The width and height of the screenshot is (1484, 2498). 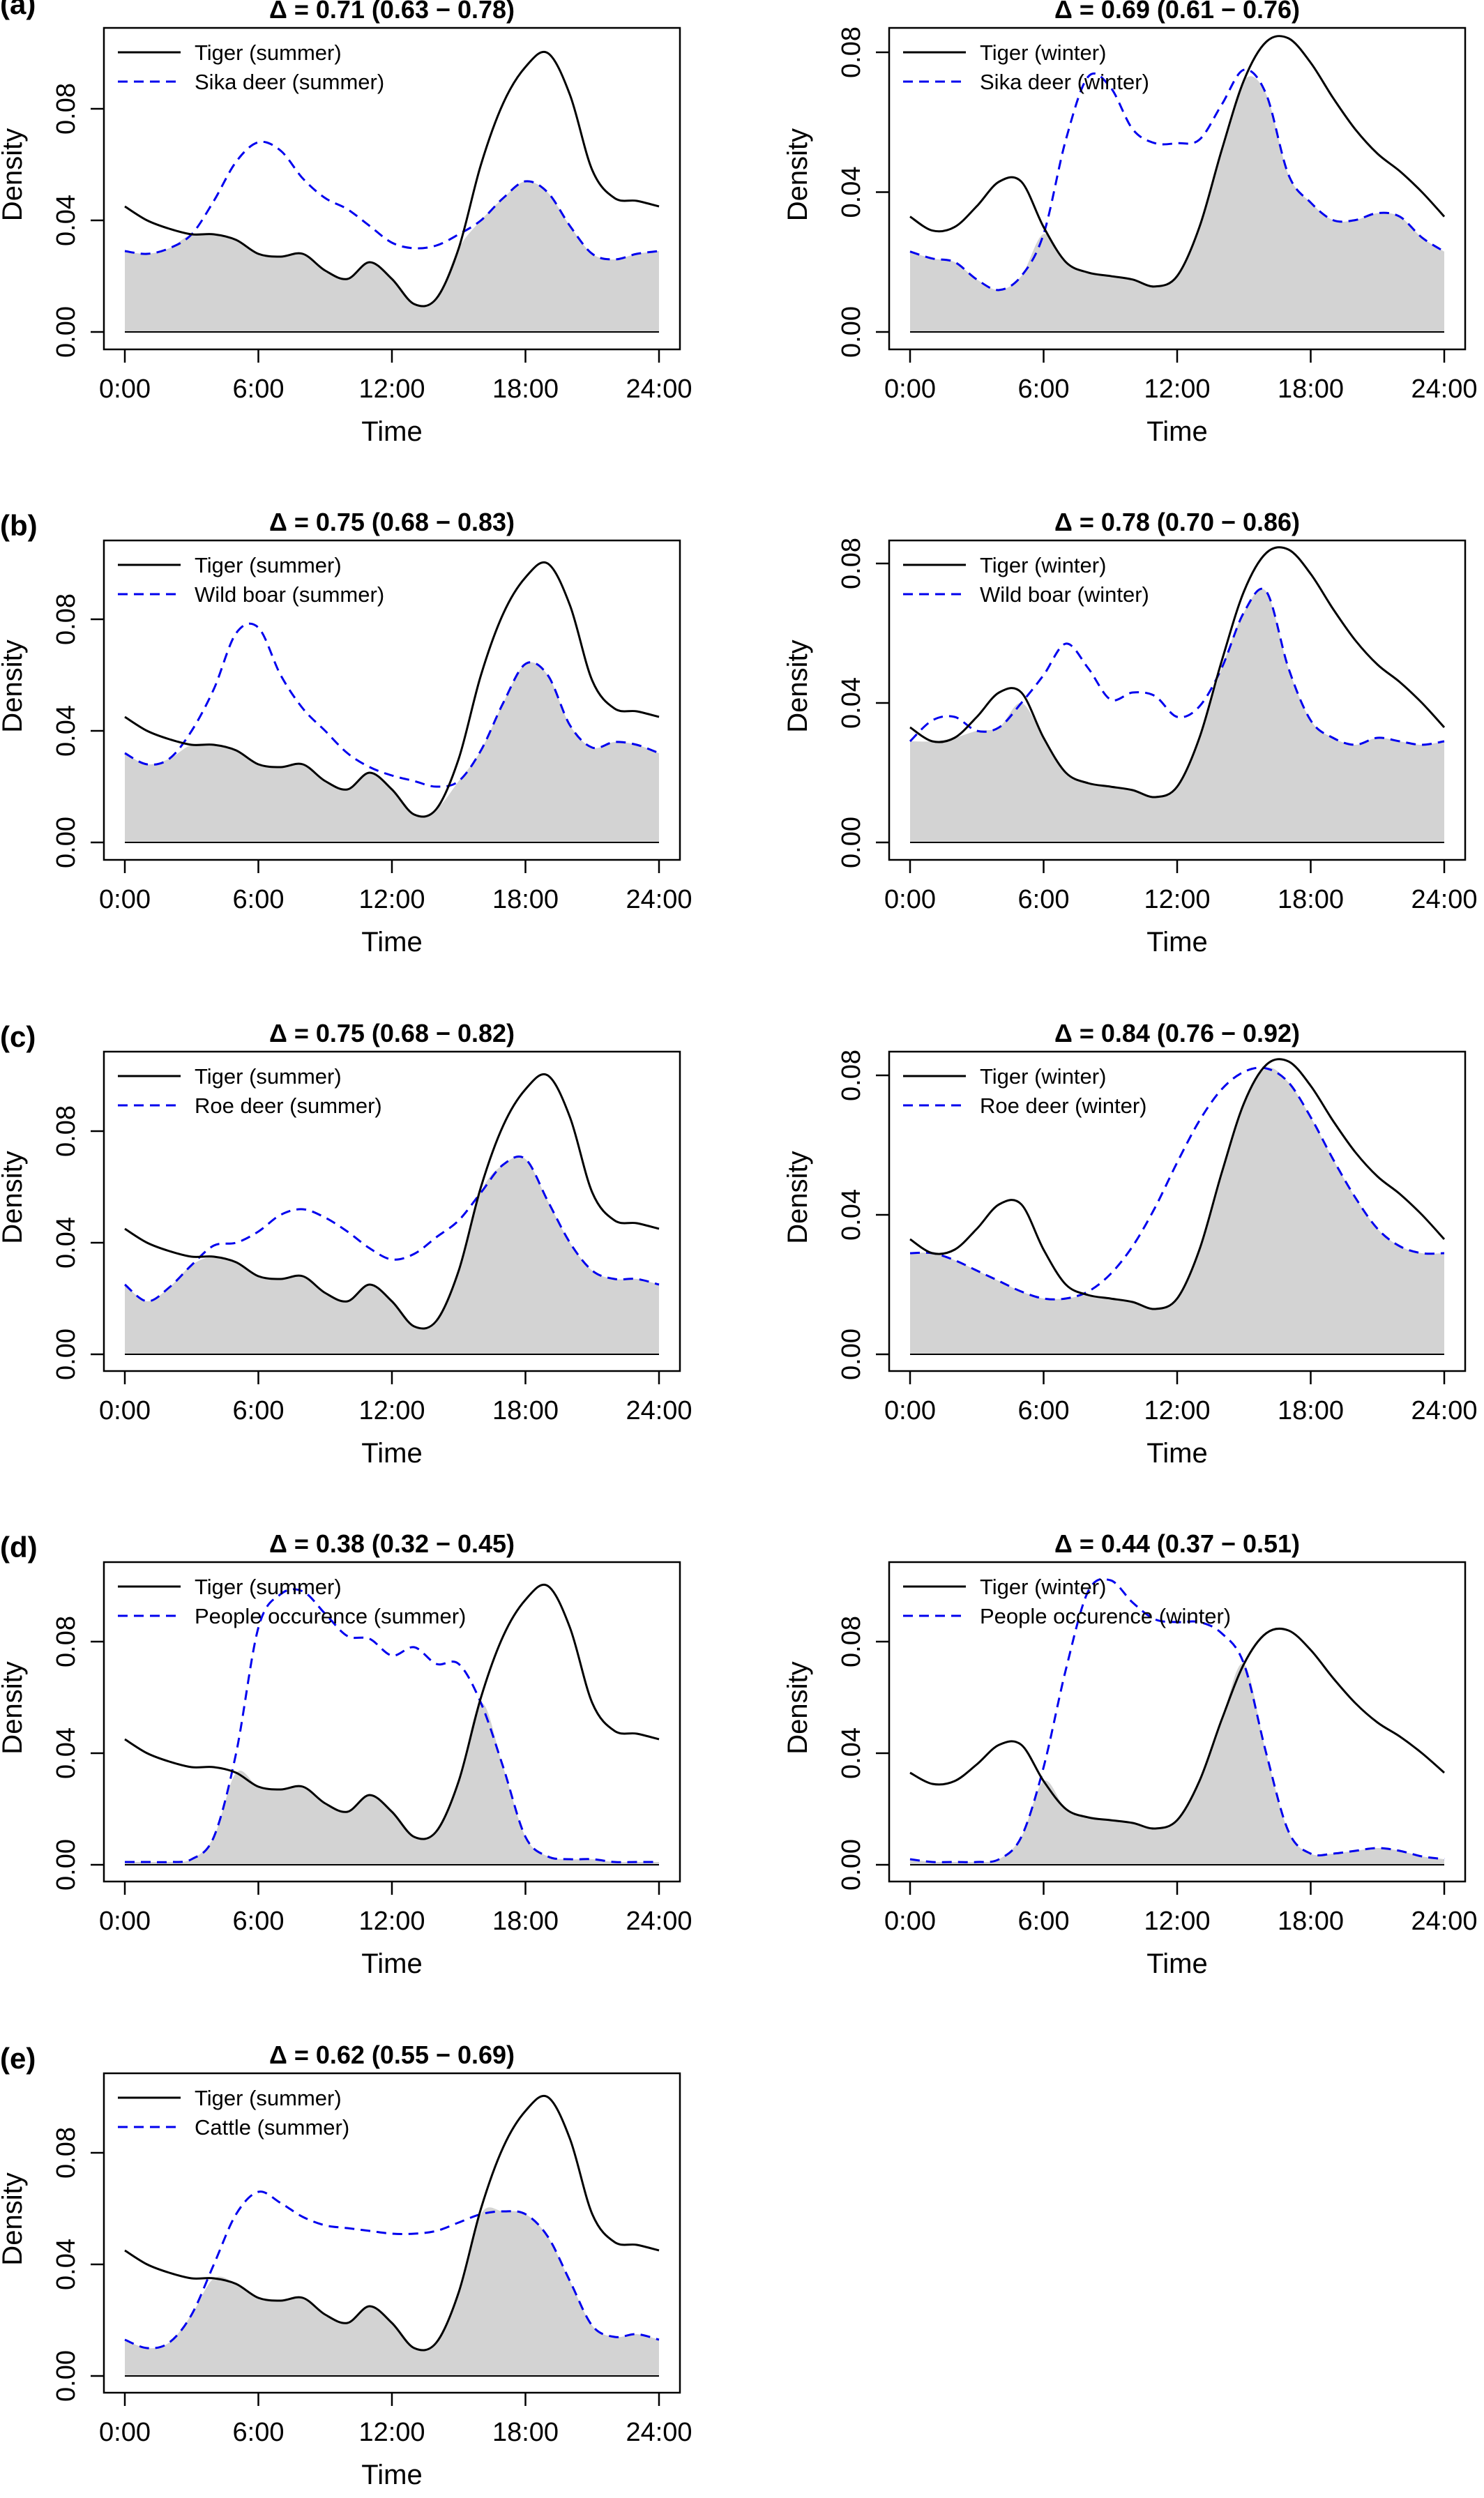 I want to click on legend-label-other: Roe deer (summer), so click(x=288, y=1105).